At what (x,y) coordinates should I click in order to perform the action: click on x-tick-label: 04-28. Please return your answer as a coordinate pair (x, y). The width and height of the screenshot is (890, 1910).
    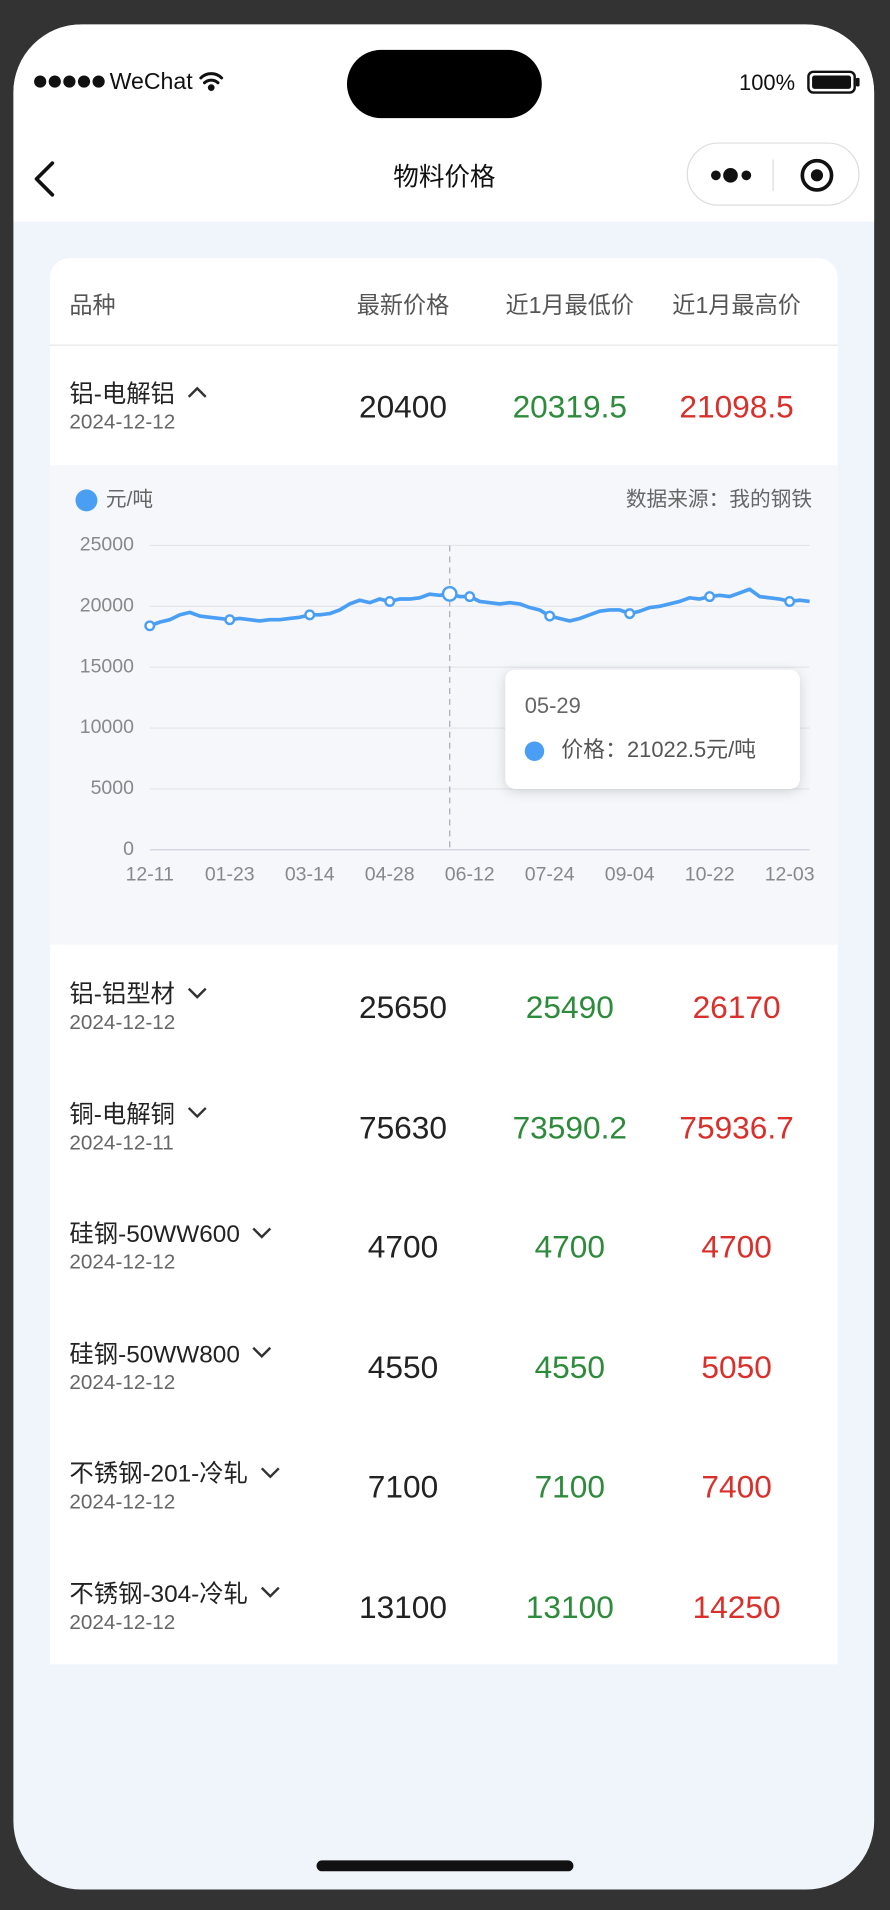
    Looking at the image, I should click on (390, 875).